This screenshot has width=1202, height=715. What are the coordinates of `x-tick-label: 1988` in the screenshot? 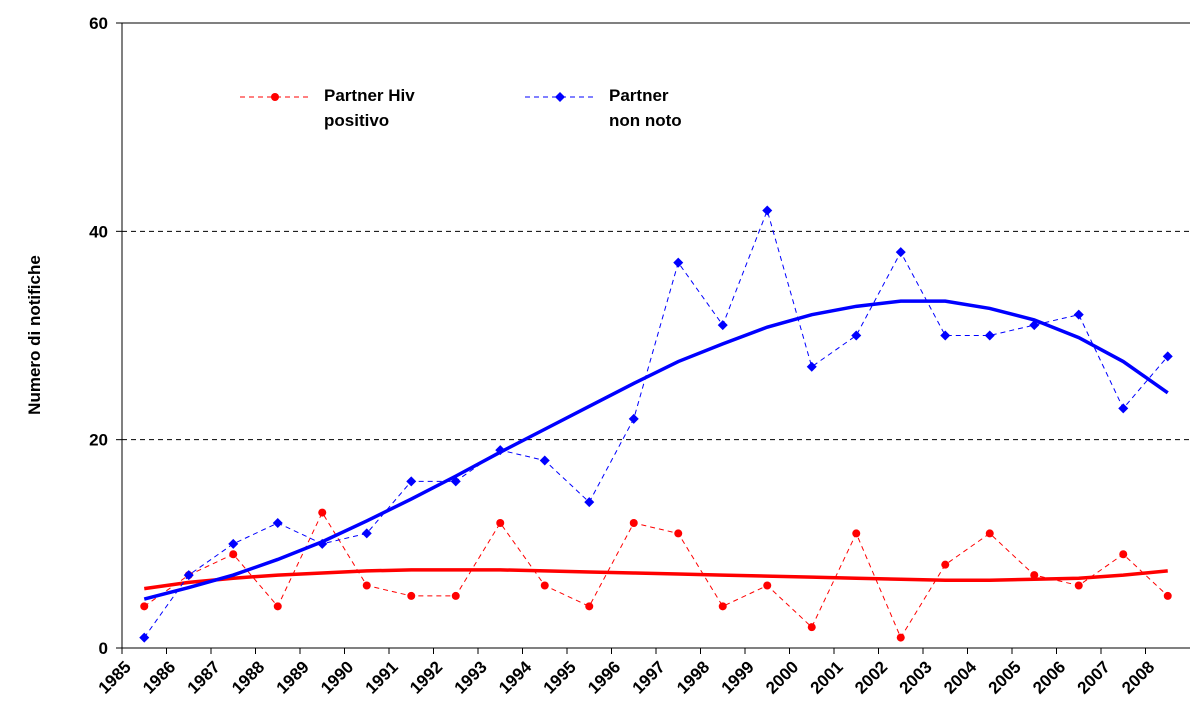 It's located at (248, 677).